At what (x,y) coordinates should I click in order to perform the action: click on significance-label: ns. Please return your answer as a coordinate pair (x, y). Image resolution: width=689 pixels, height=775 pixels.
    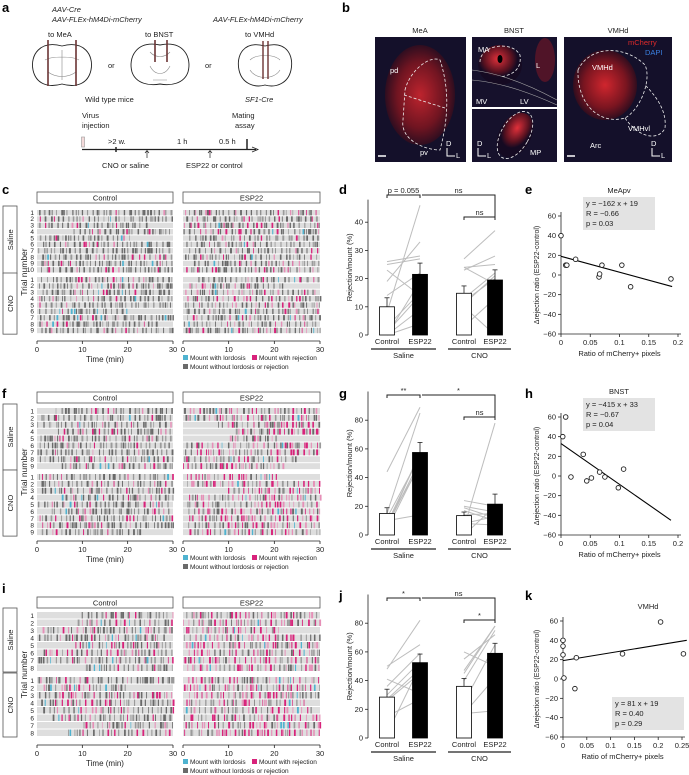
    Looking at the image, I should click on (480, 212).